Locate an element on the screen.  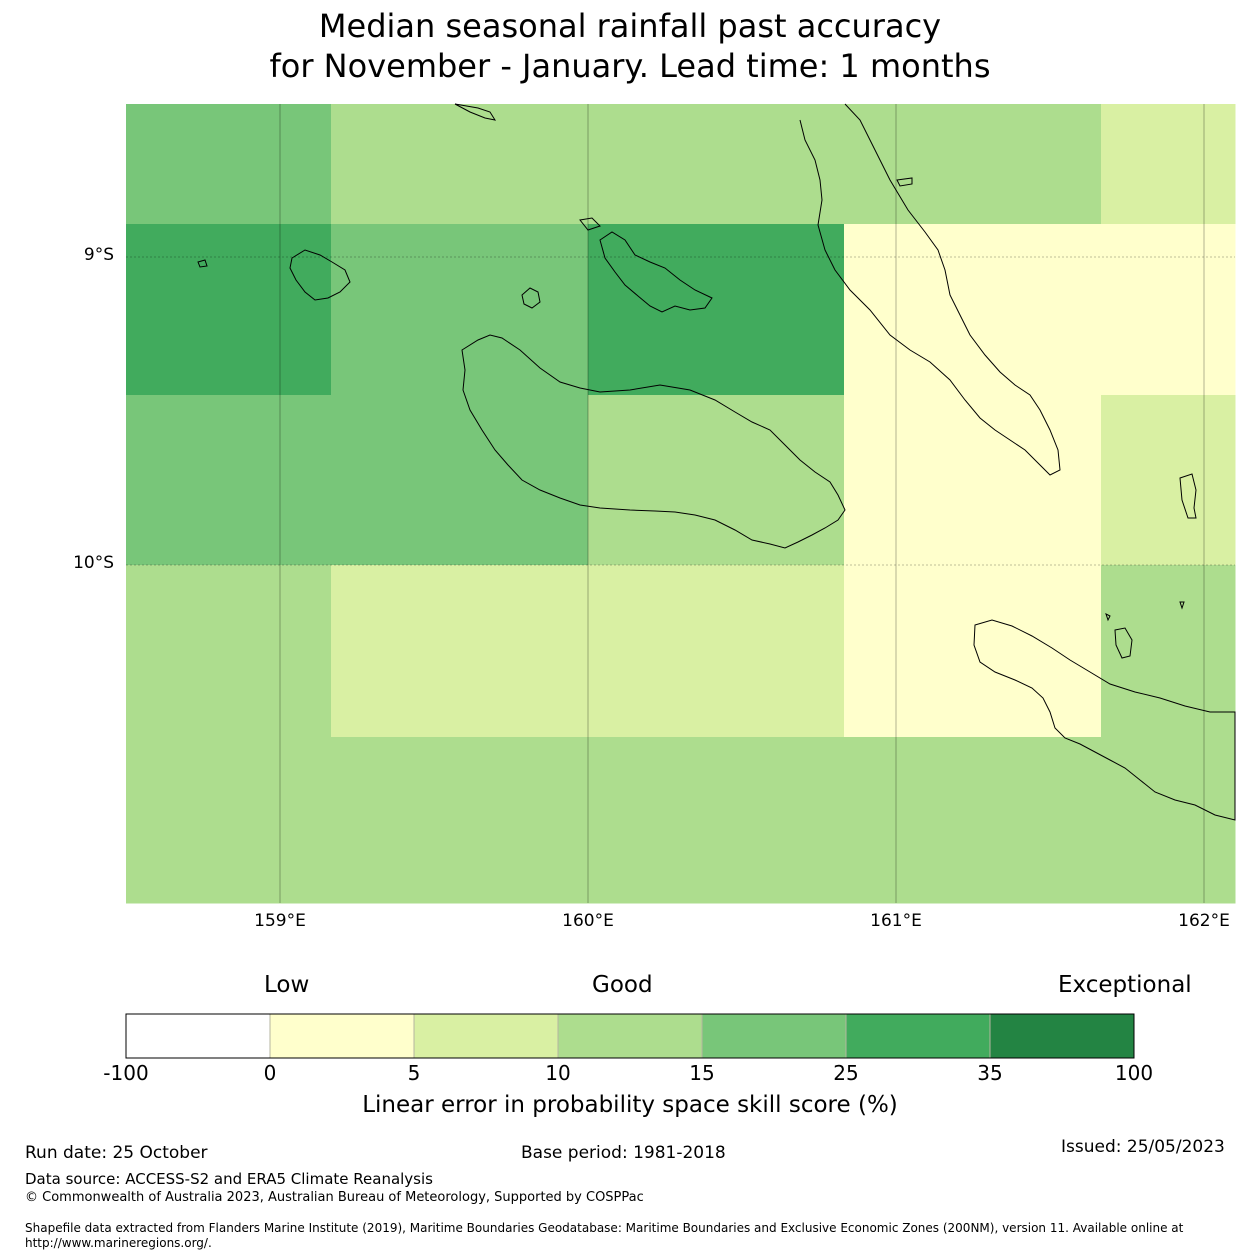
shapefile-credit-line-2: http://www.marineregions.org/. is located at coordinates (118, 1243).